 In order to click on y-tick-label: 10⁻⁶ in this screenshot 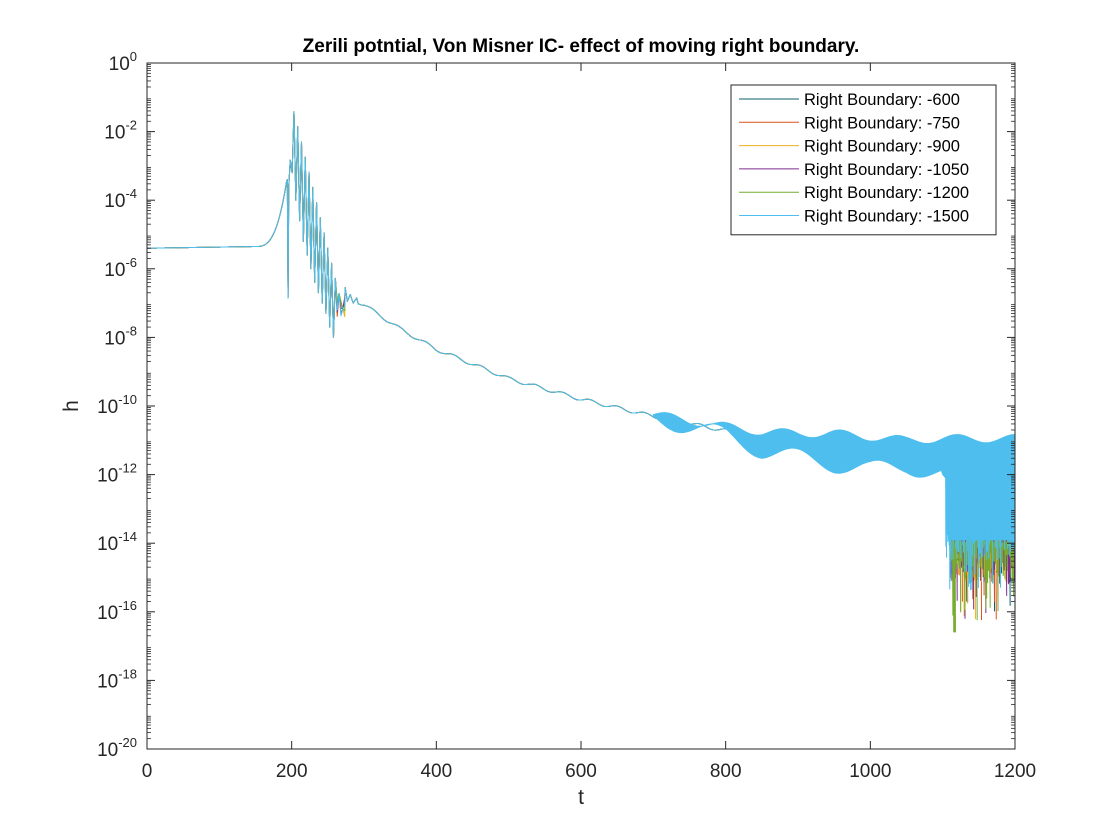, I will do `click(120, 268)`.